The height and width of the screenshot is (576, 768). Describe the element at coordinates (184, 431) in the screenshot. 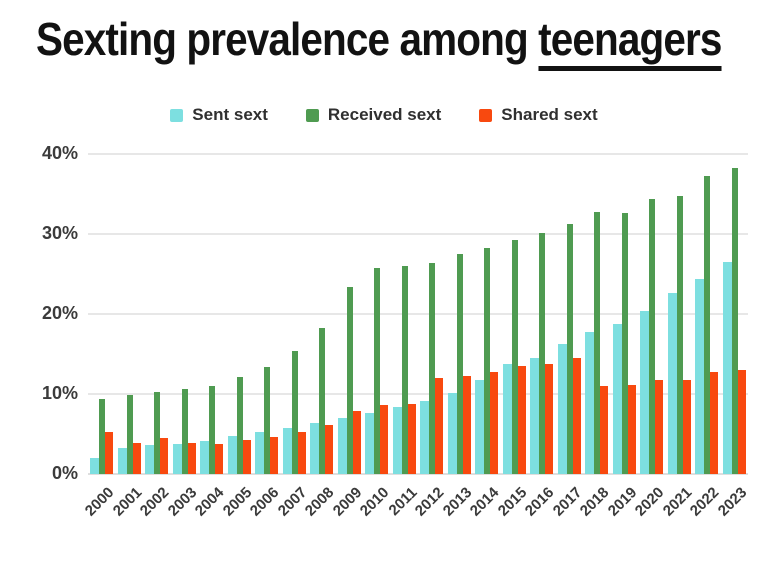

I see `bar-received-2003` at that location.